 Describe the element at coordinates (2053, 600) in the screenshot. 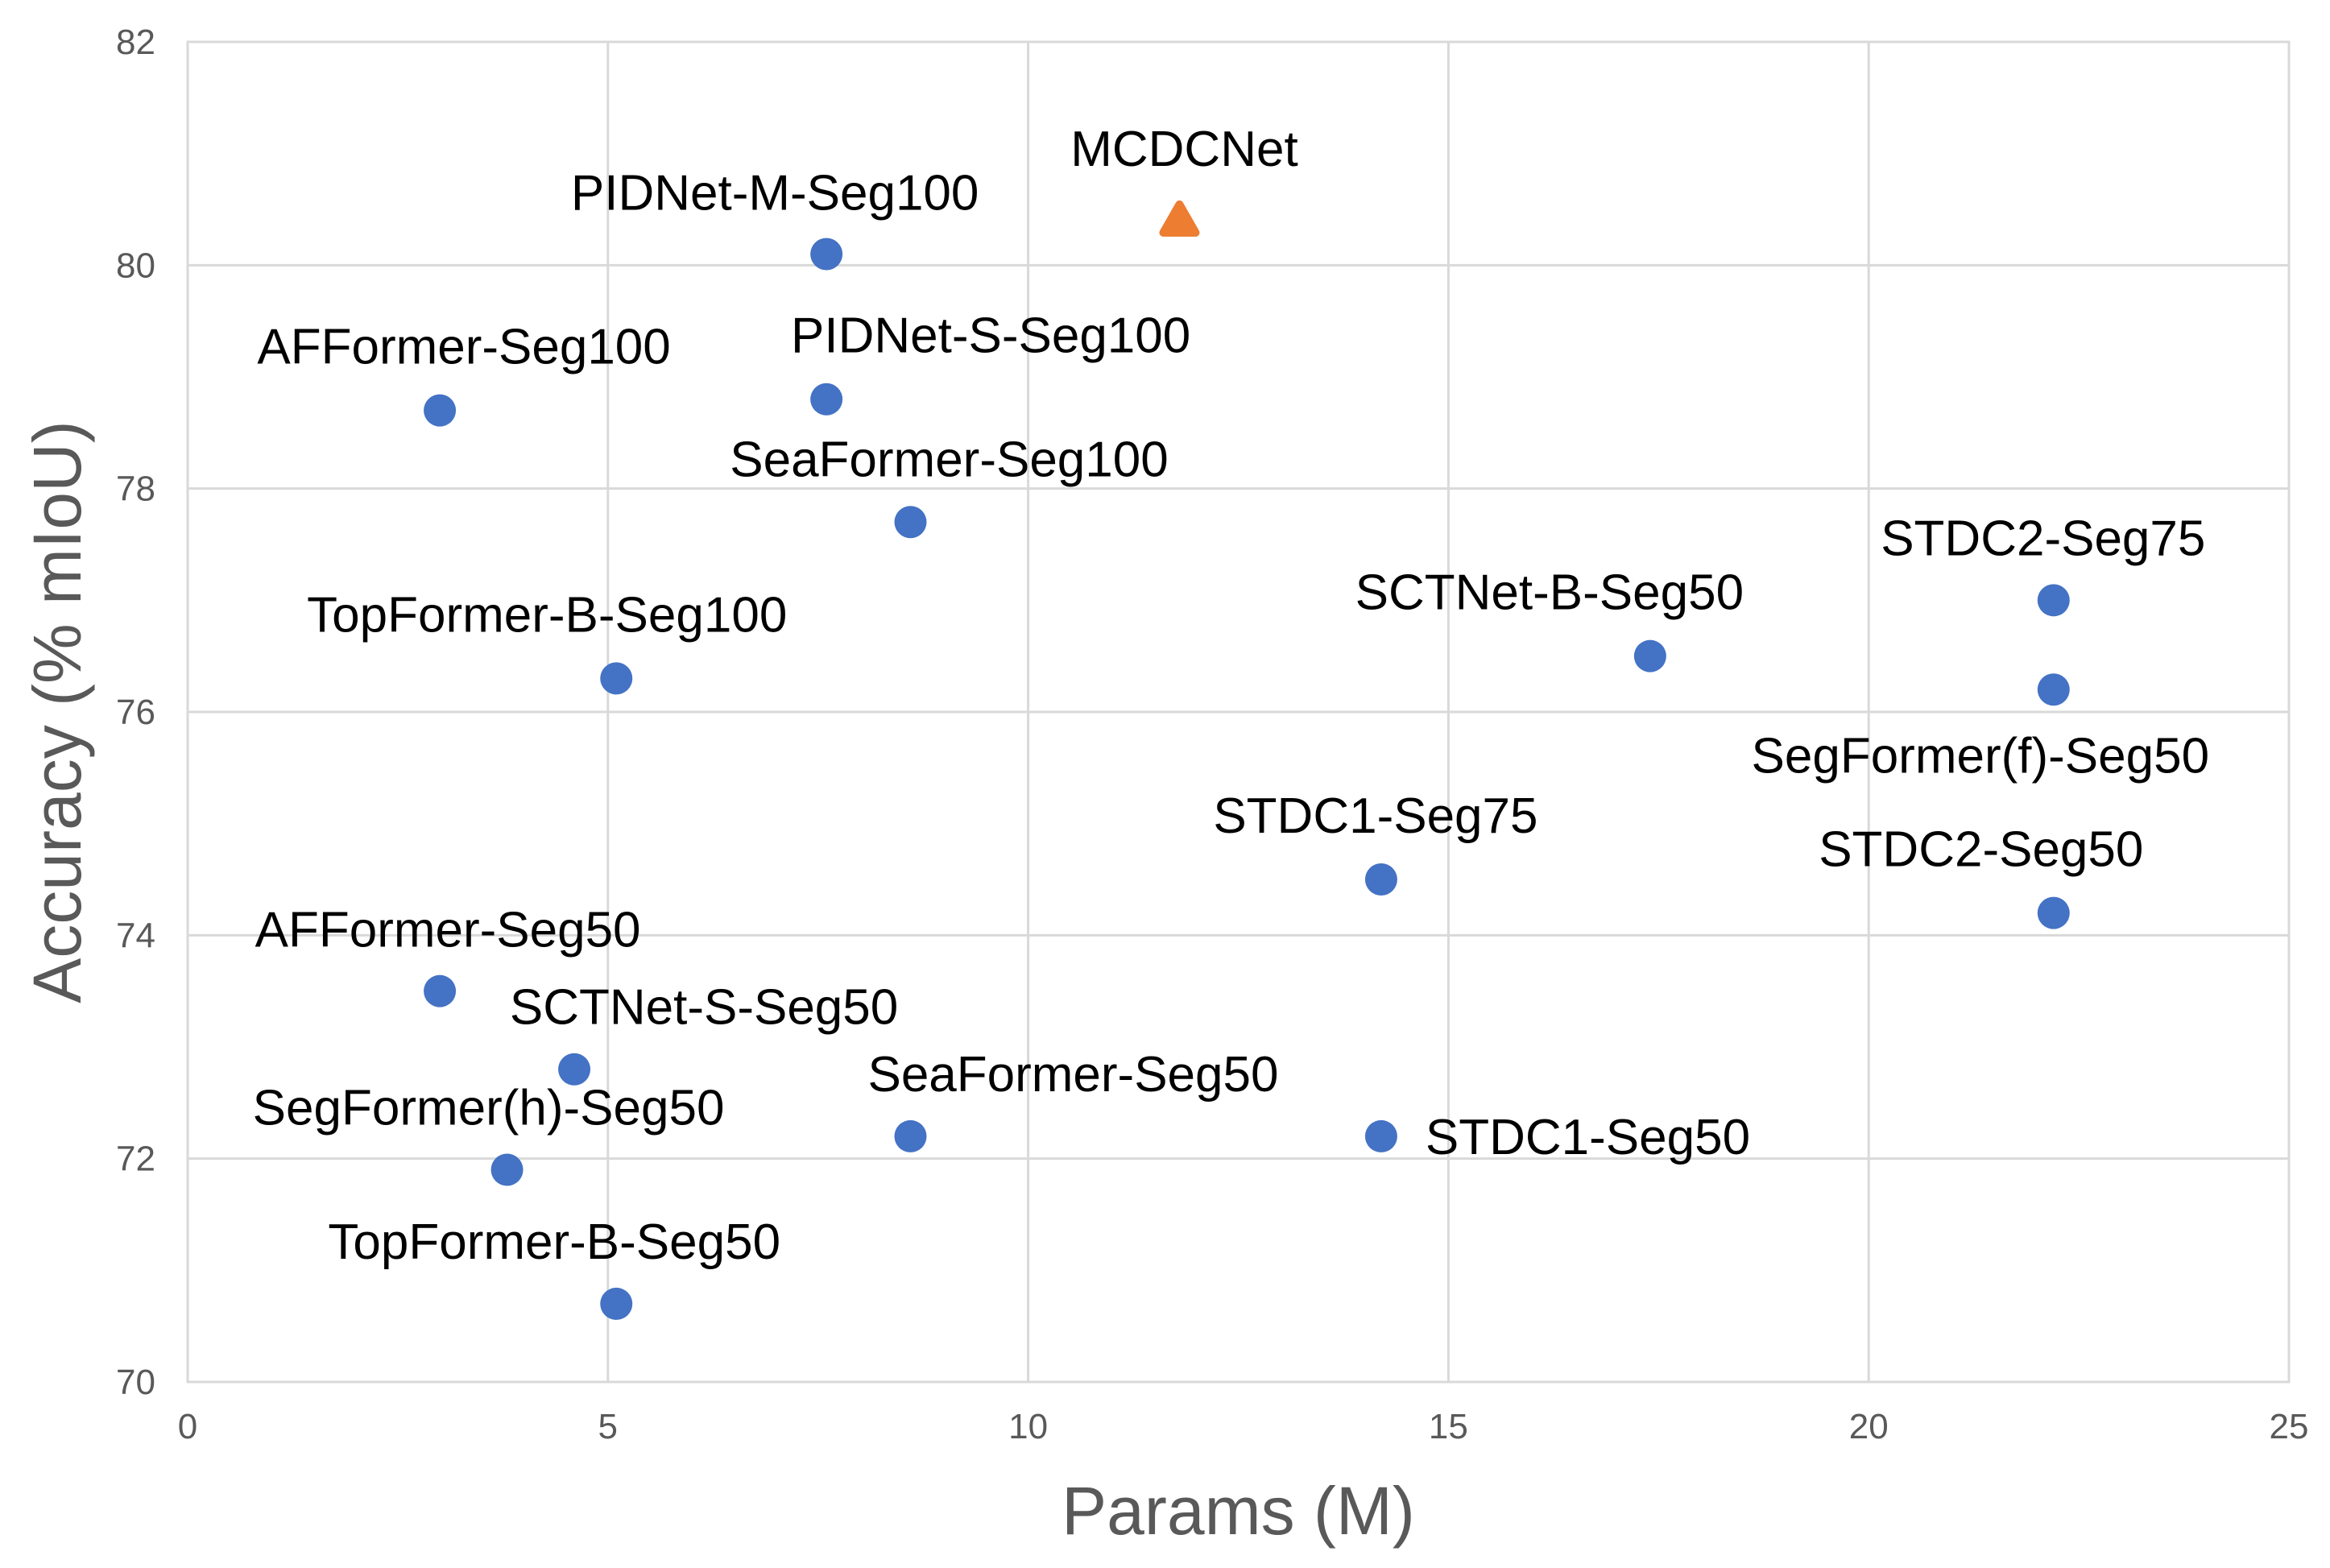

I see `point-stdc2-seg75` at that location.